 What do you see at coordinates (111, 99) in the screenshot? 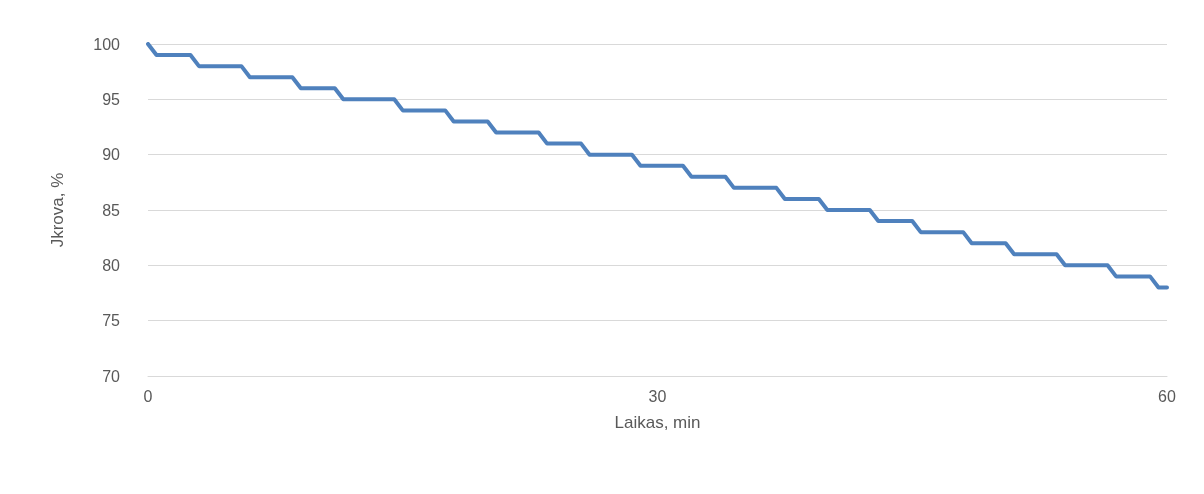
I see `y-tick-label: 95` at bounding box center [111, 99].